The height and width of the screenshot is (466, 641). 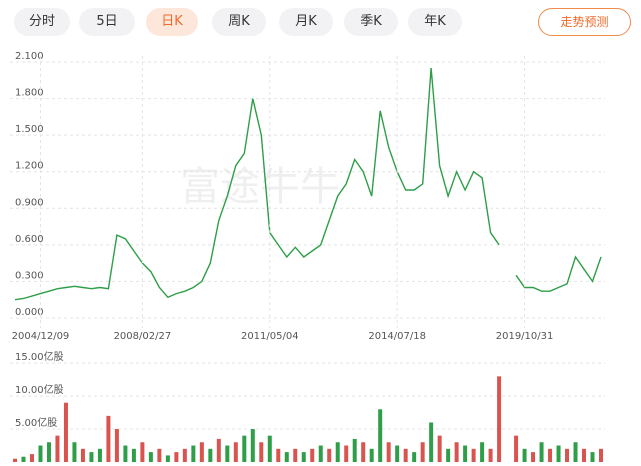 What do you see at coordinates (29, 202) in the screenshot?
I see `y-tick-label: 0.900` at bounding box center [29, 202].